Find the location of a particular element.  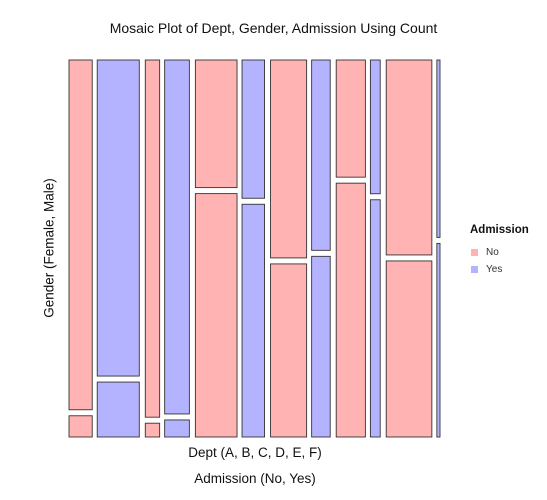

legend-label-no: No is located at coordinates (492, 252).